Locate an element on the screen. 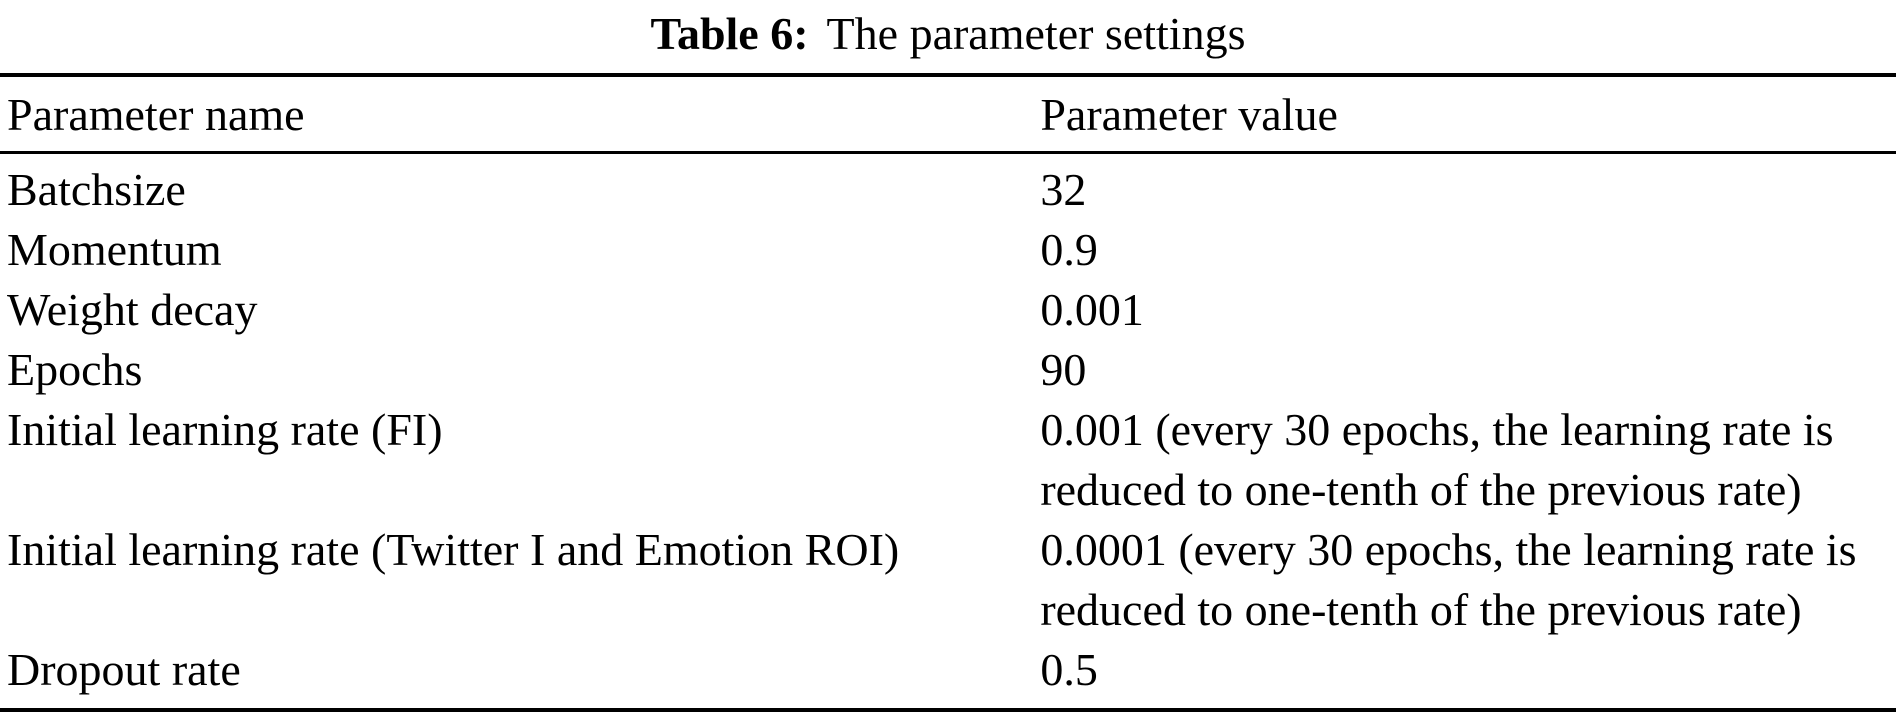 Image resolution: width=1896 pixels, height=712 pixels. header-row: Parameter name Parameter value is located at coordinates (948, 114).